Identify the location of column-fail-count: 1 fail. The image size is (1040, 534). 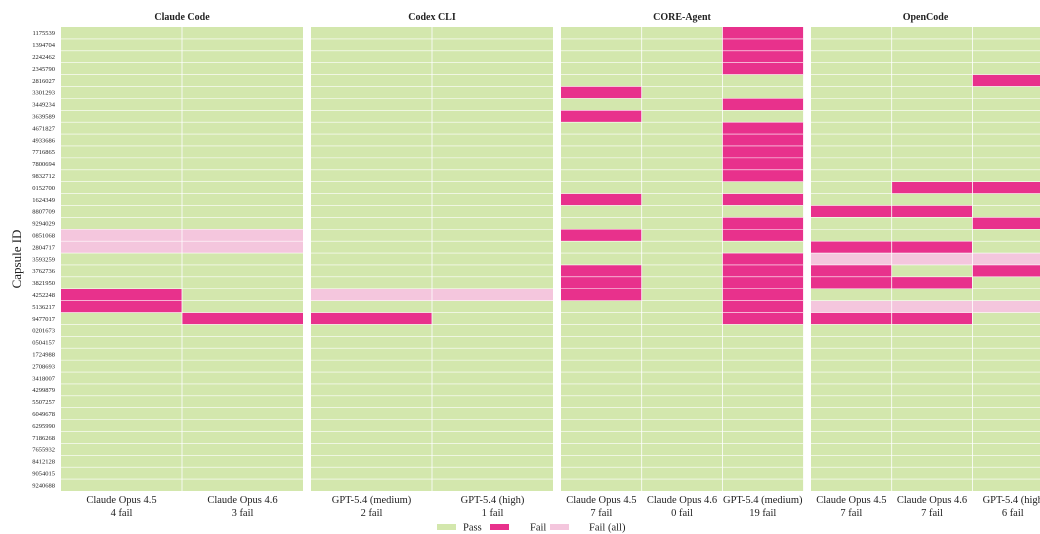
(493, 513).